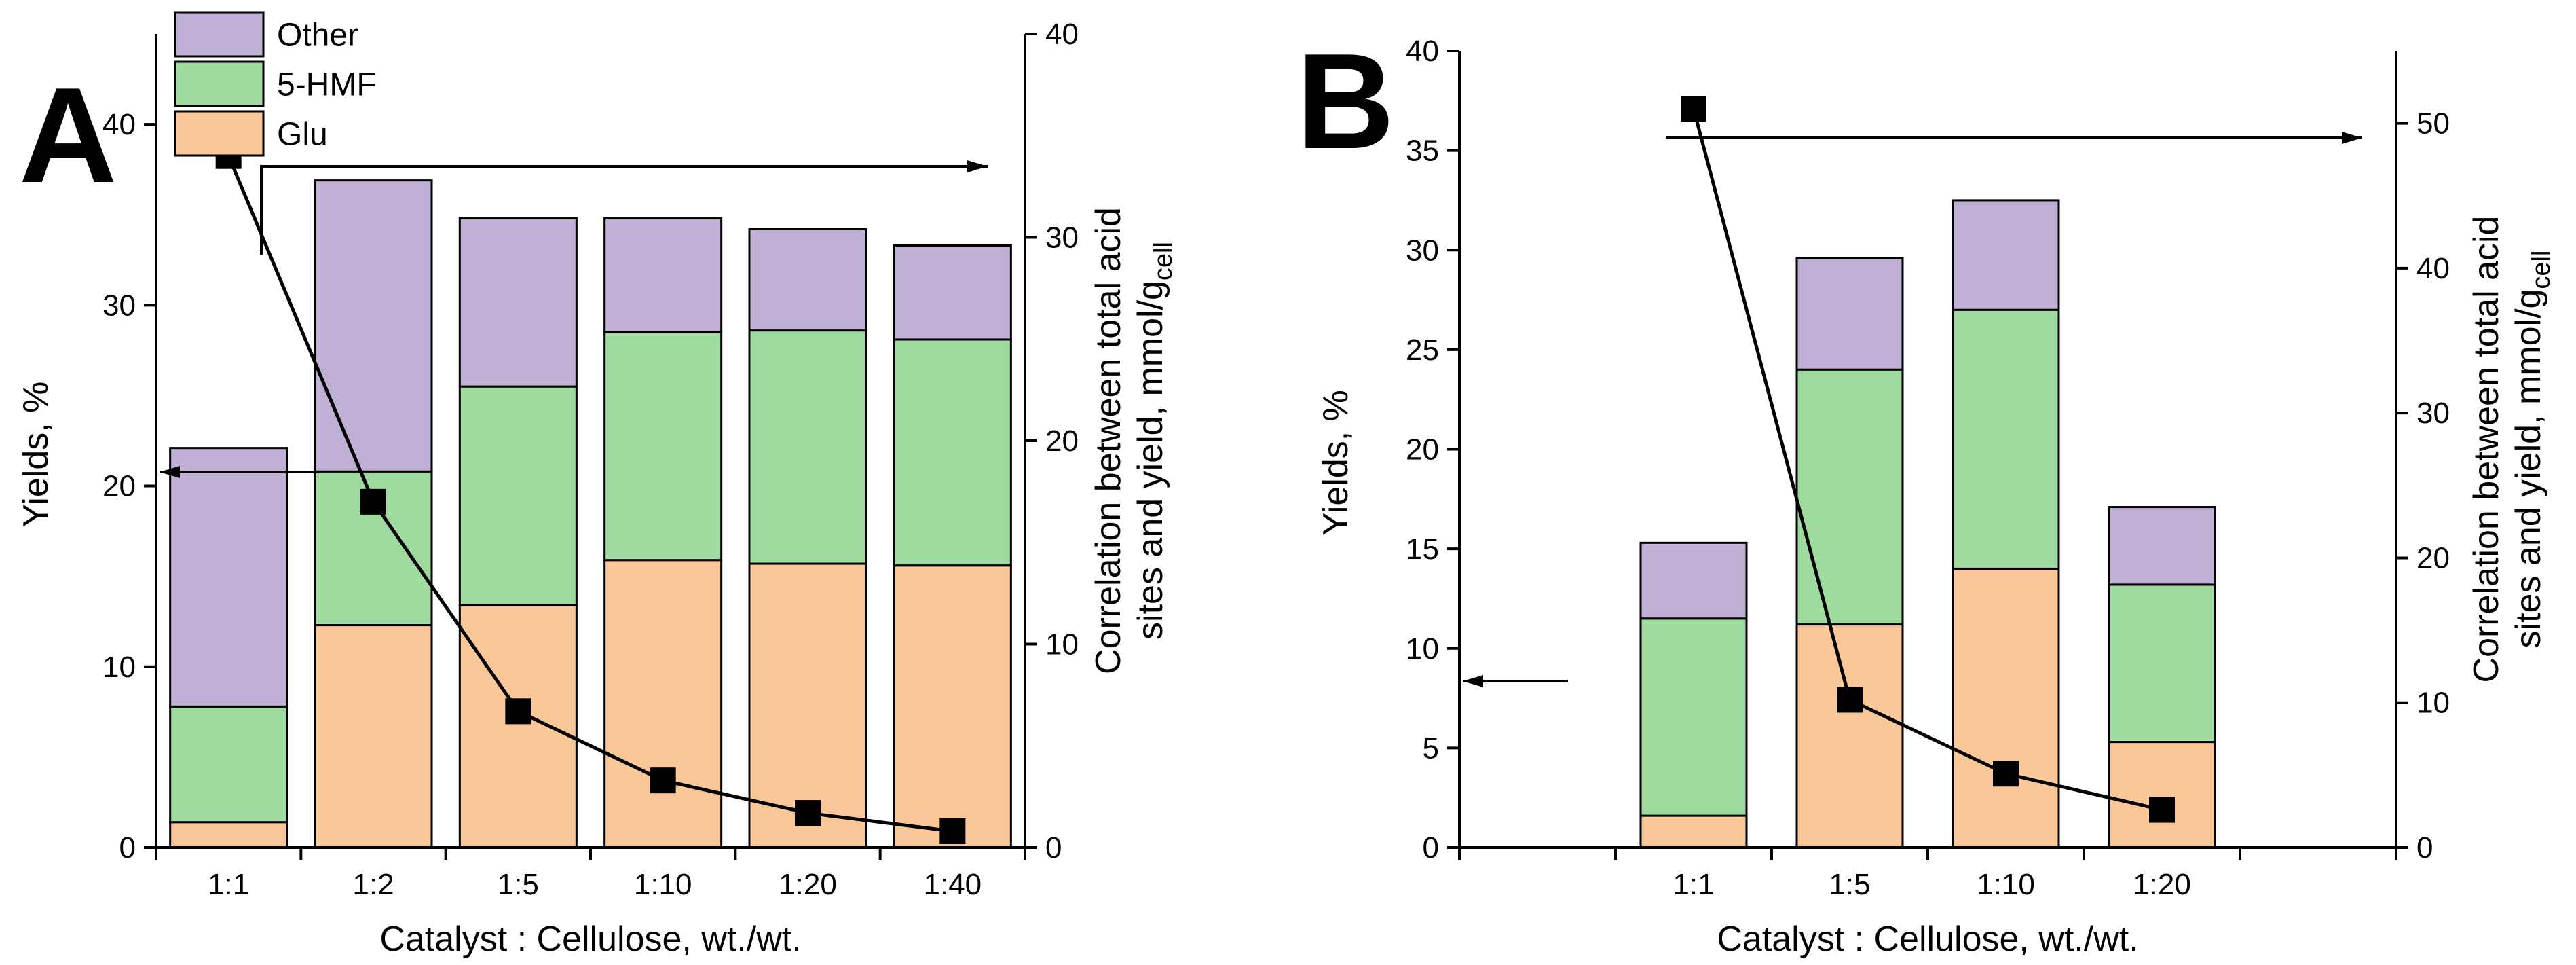 This screenshot has width=2576, height=965. I want to click on panel-a-x-tick-label-1-2: 1:2, so click(373, 884).